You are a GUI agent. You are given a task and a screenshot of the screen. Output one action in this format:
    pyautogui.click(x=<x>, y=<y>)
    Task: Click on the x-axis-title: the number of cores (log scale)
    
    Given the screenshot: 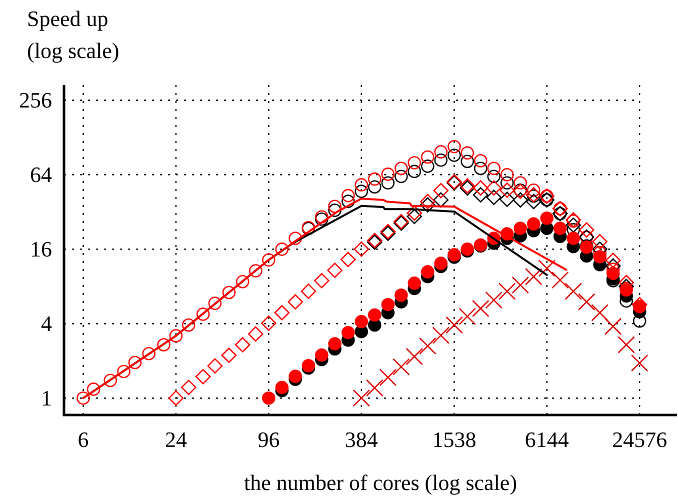 What is the action you would take?
    pyautogui.click(x=381, y=482)
    